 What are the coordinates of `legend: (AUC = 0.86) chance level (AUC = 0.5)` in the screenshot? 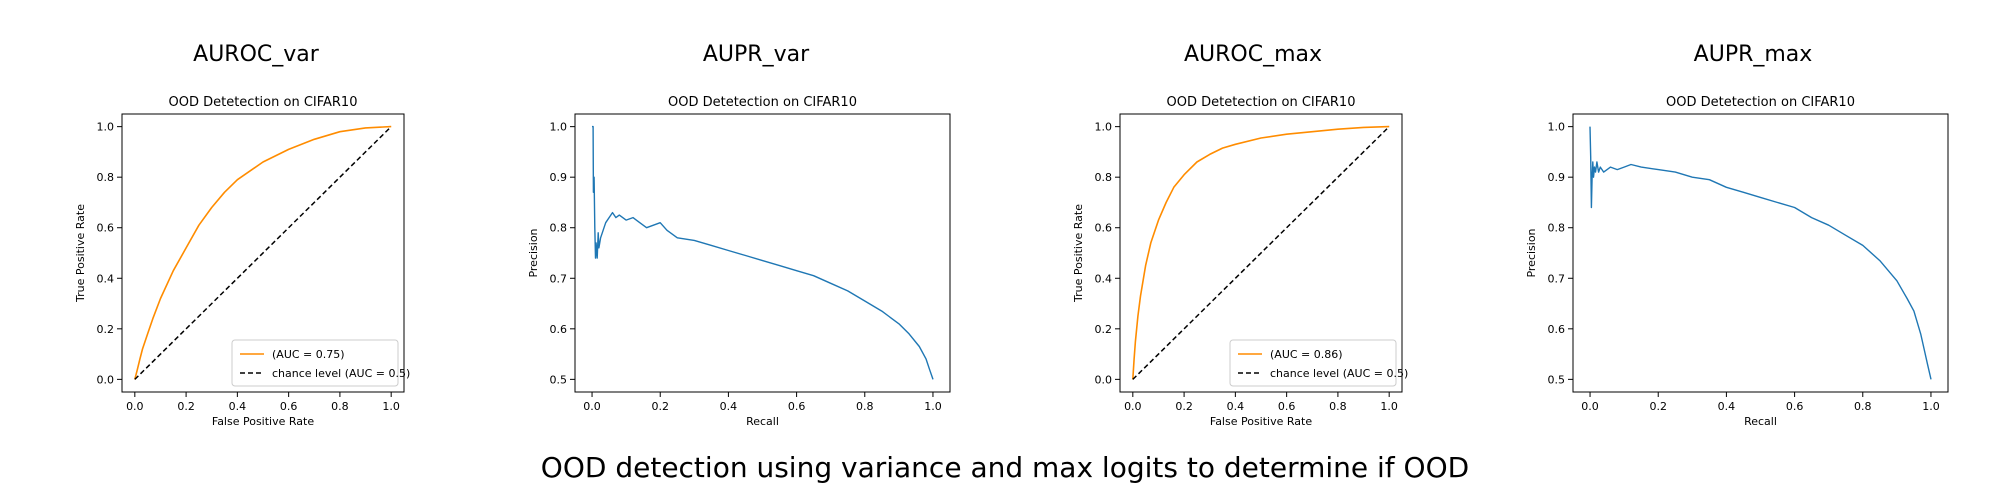 It's located at (1318, 363).